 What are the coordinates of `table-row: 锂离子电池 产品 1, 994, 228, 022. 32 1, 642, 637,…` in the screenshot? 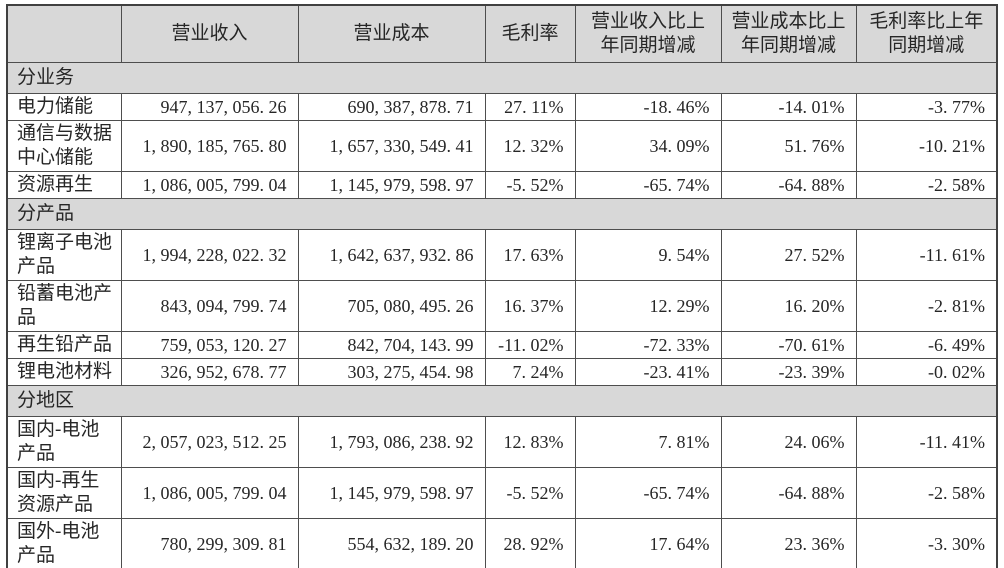 It's located at (502, 255).